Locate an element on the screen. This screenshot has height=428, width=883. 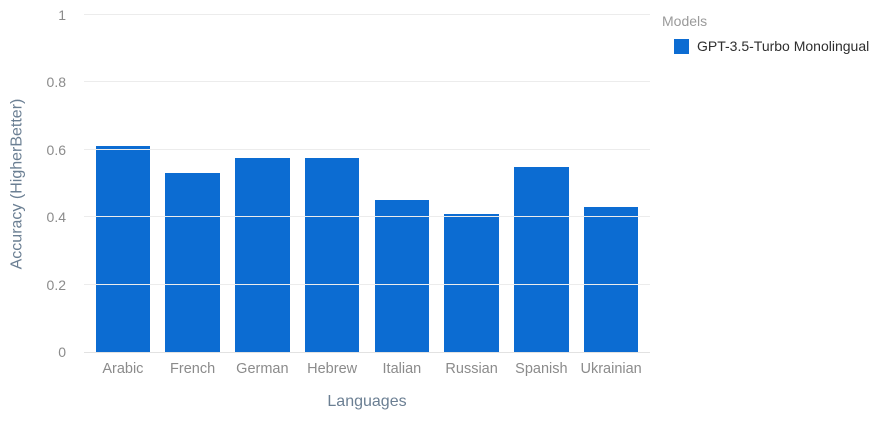
bar-german is located at coordinates (262, 255).